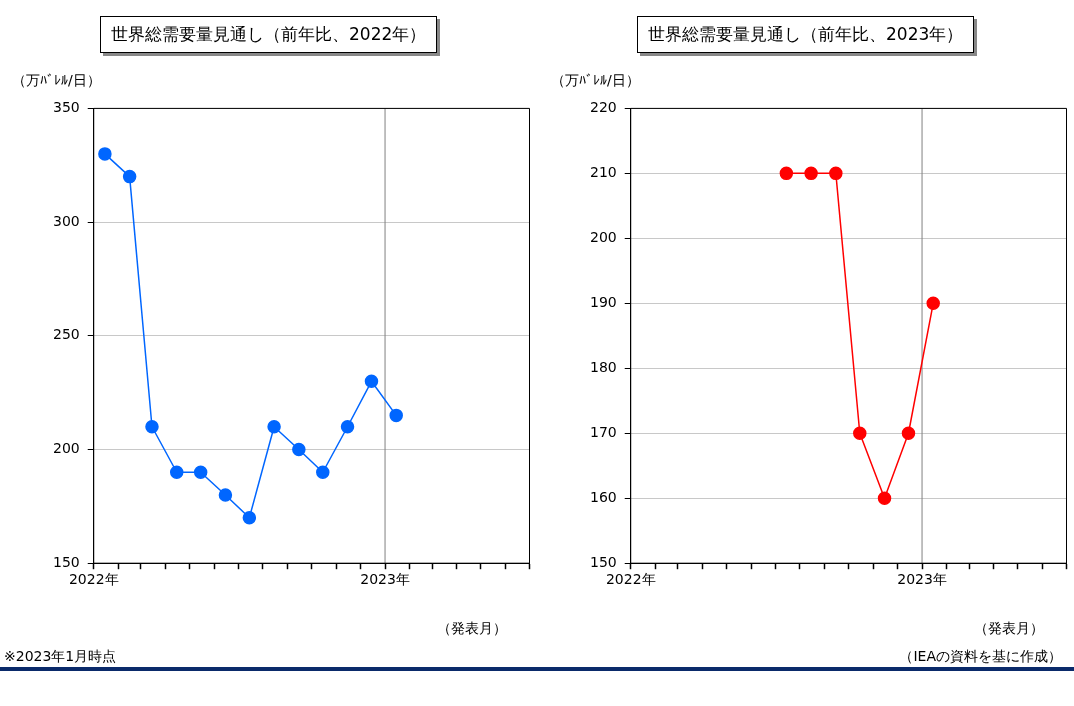 Image resolution: width=1074 pixels, height=706 pixels. Describe the element at coordinates (980, 657) in the screenshot. I see `text: （IEAの資料を基に作成）` at that location.